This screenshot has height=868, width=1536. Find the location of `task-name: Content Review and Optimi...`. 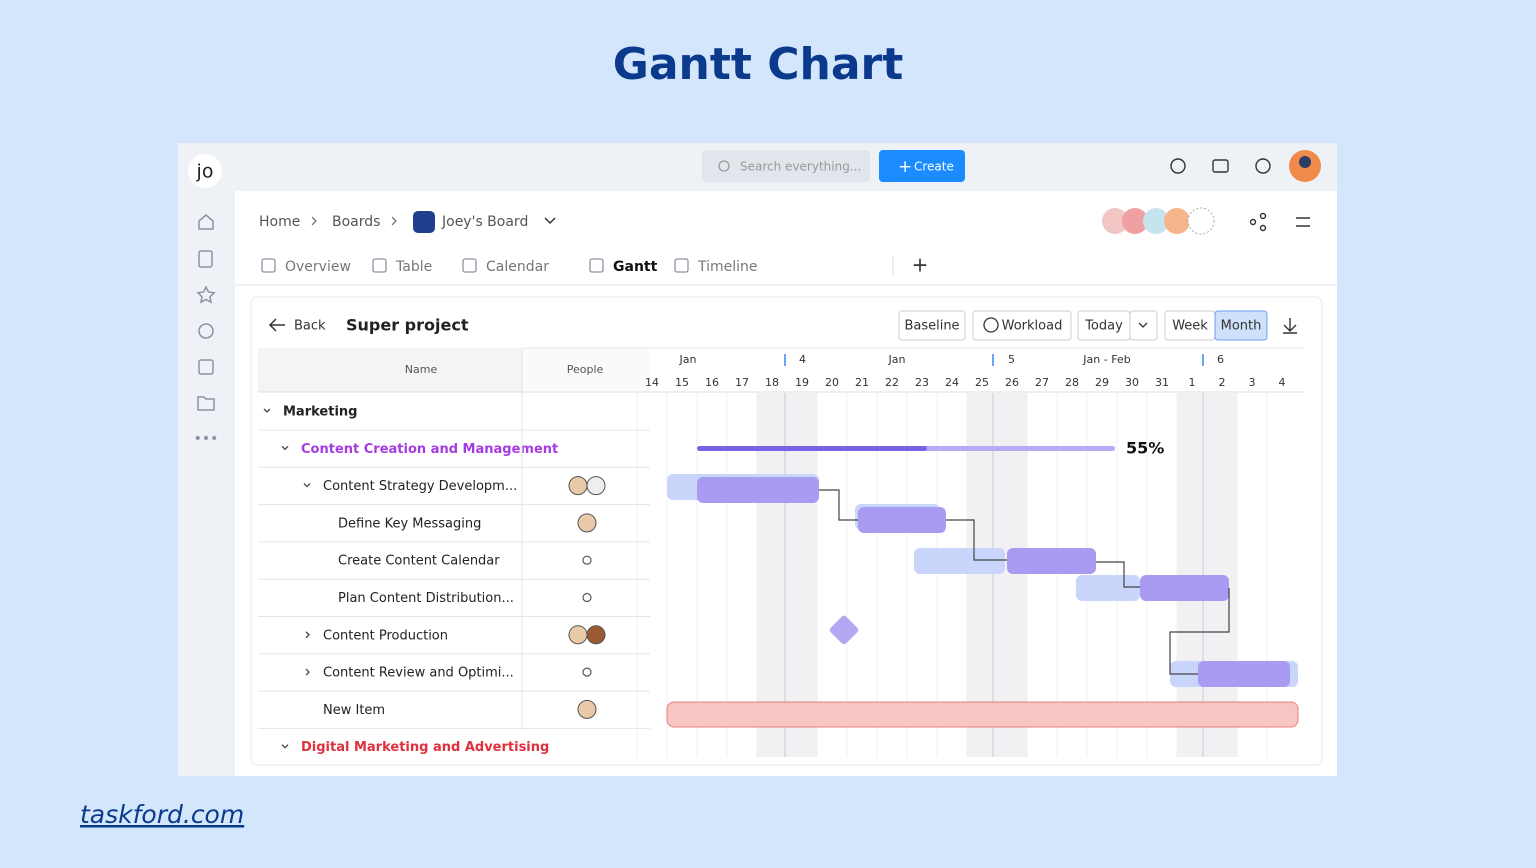

task-name: Content Review and Optimi... is located at coordinates (418, 673).